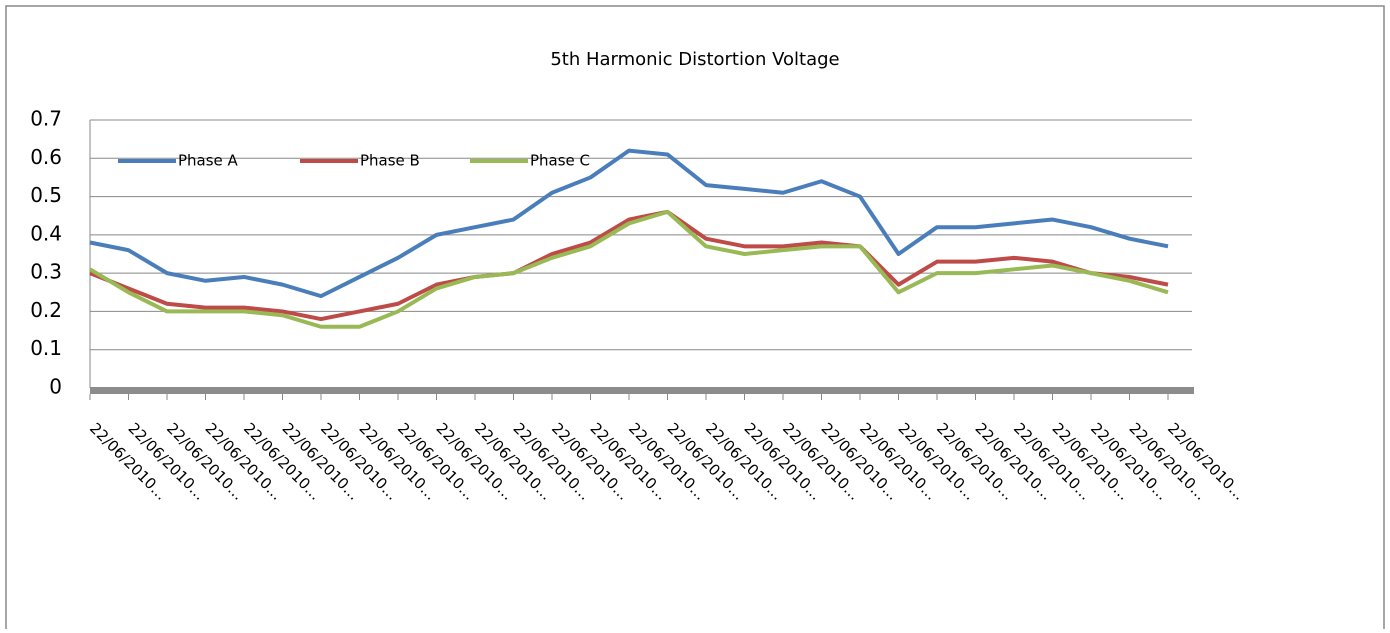 The width and height of the screenshot is (1390, 633). What do you see at coordinates (46, 310) in the screenshot?
I see `y-tick-label: 0.2` at bounding box center [46, 310].